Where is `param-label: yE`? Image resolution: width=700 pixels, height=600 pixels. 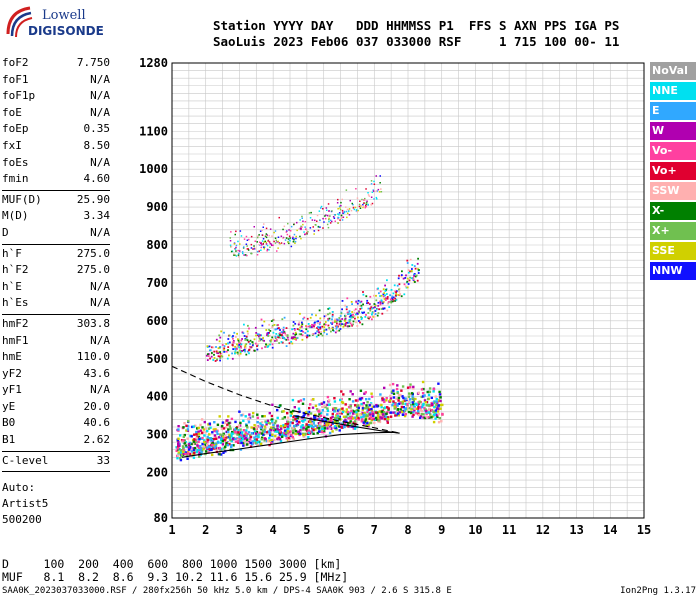 param-label: yE is located at coordinates (9, 406).